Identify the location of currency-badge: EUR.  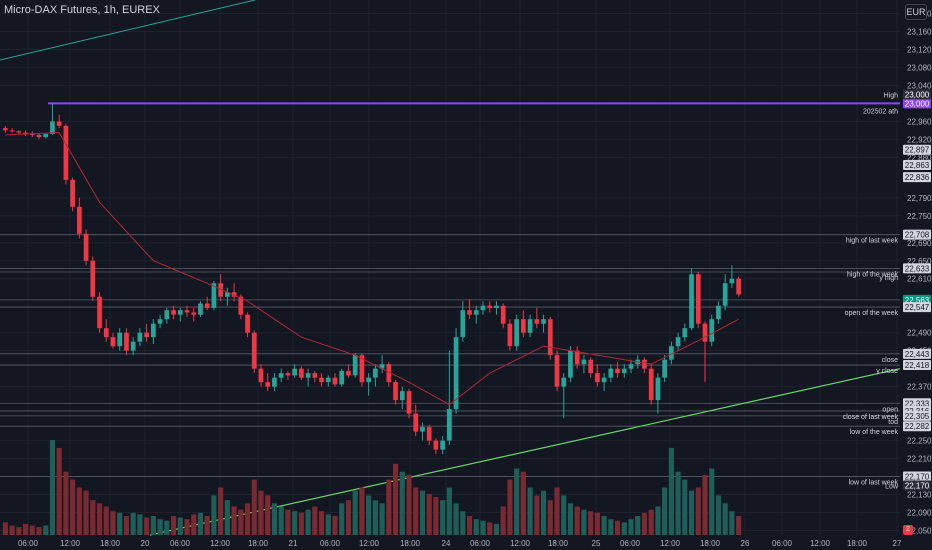
(916, 12).